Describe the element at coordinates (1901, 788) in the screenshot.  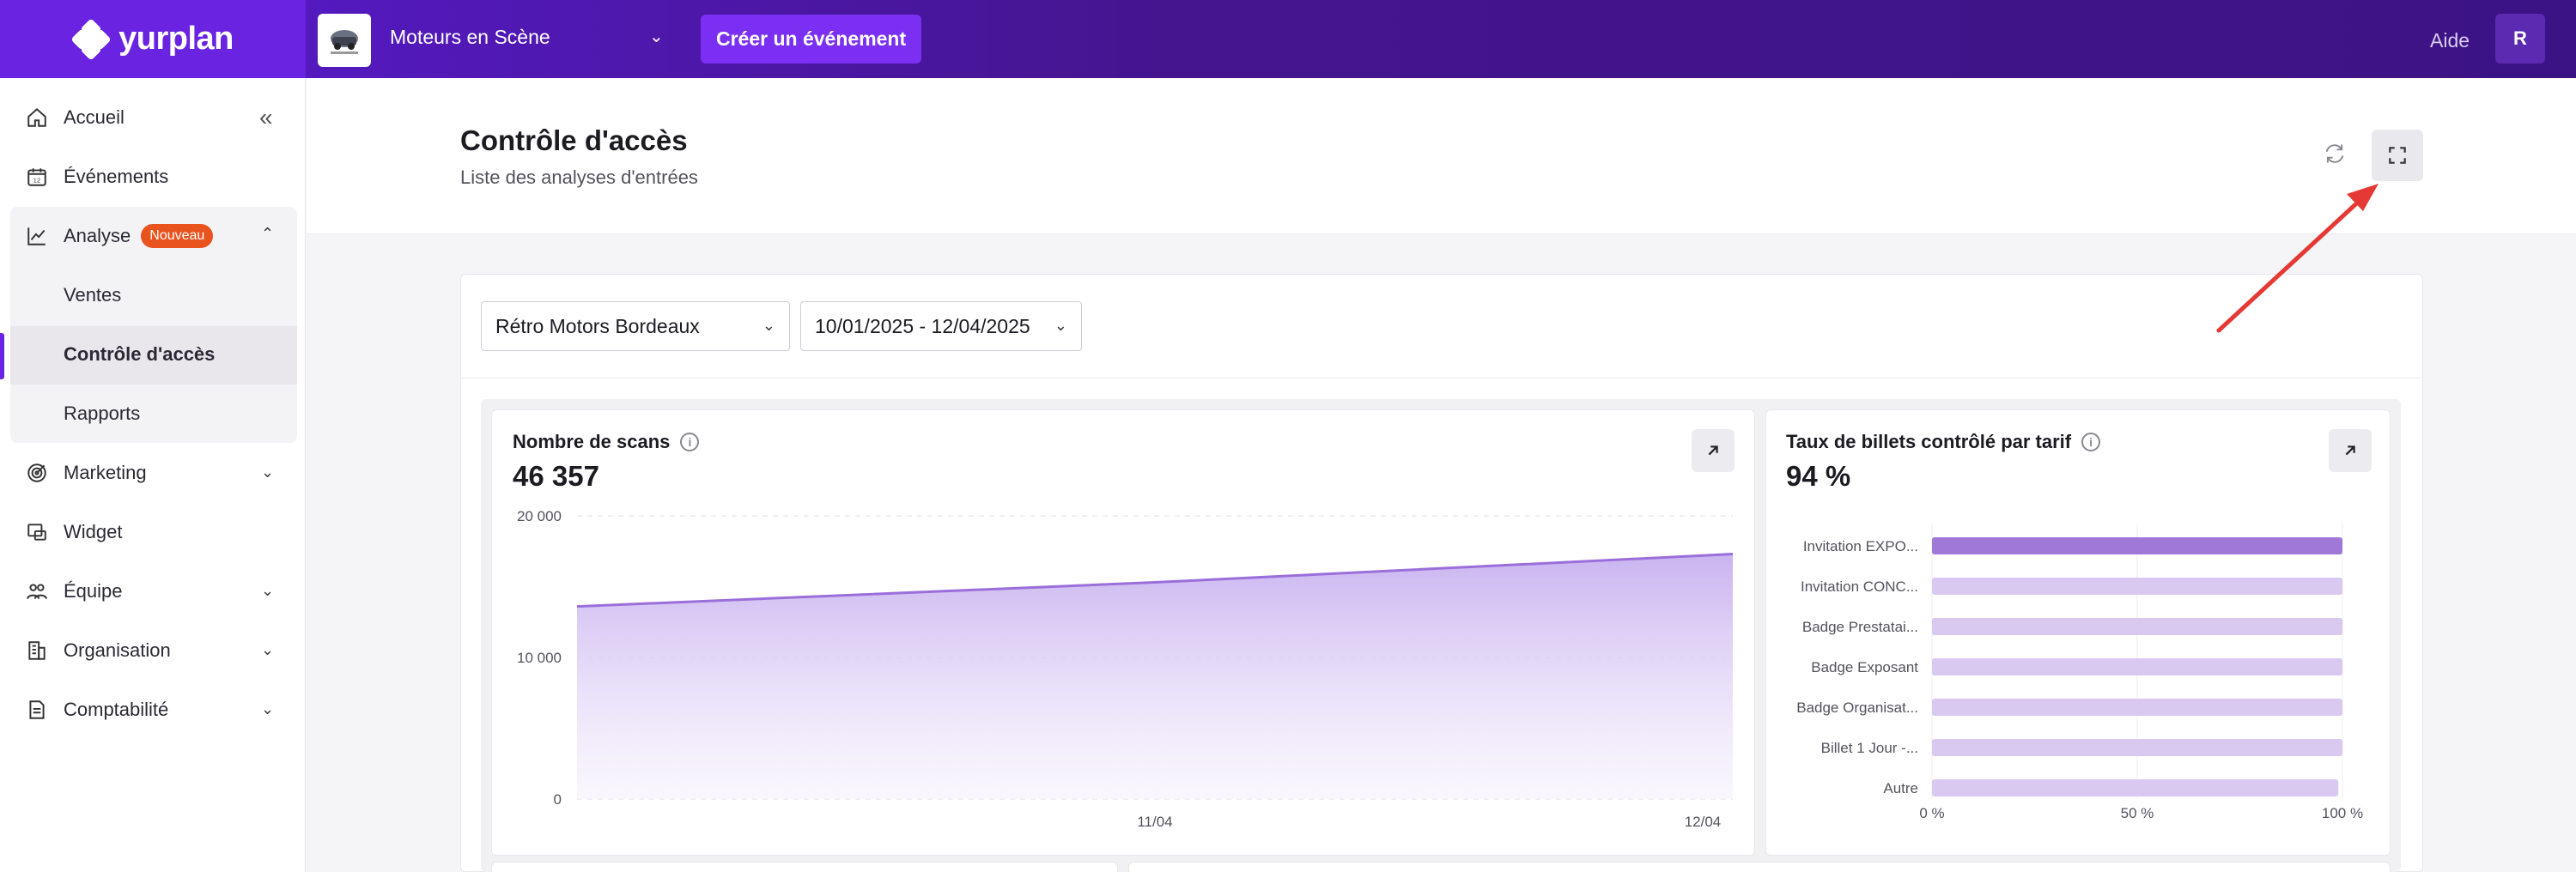
I see `bar-category-label: Autre` at that location.